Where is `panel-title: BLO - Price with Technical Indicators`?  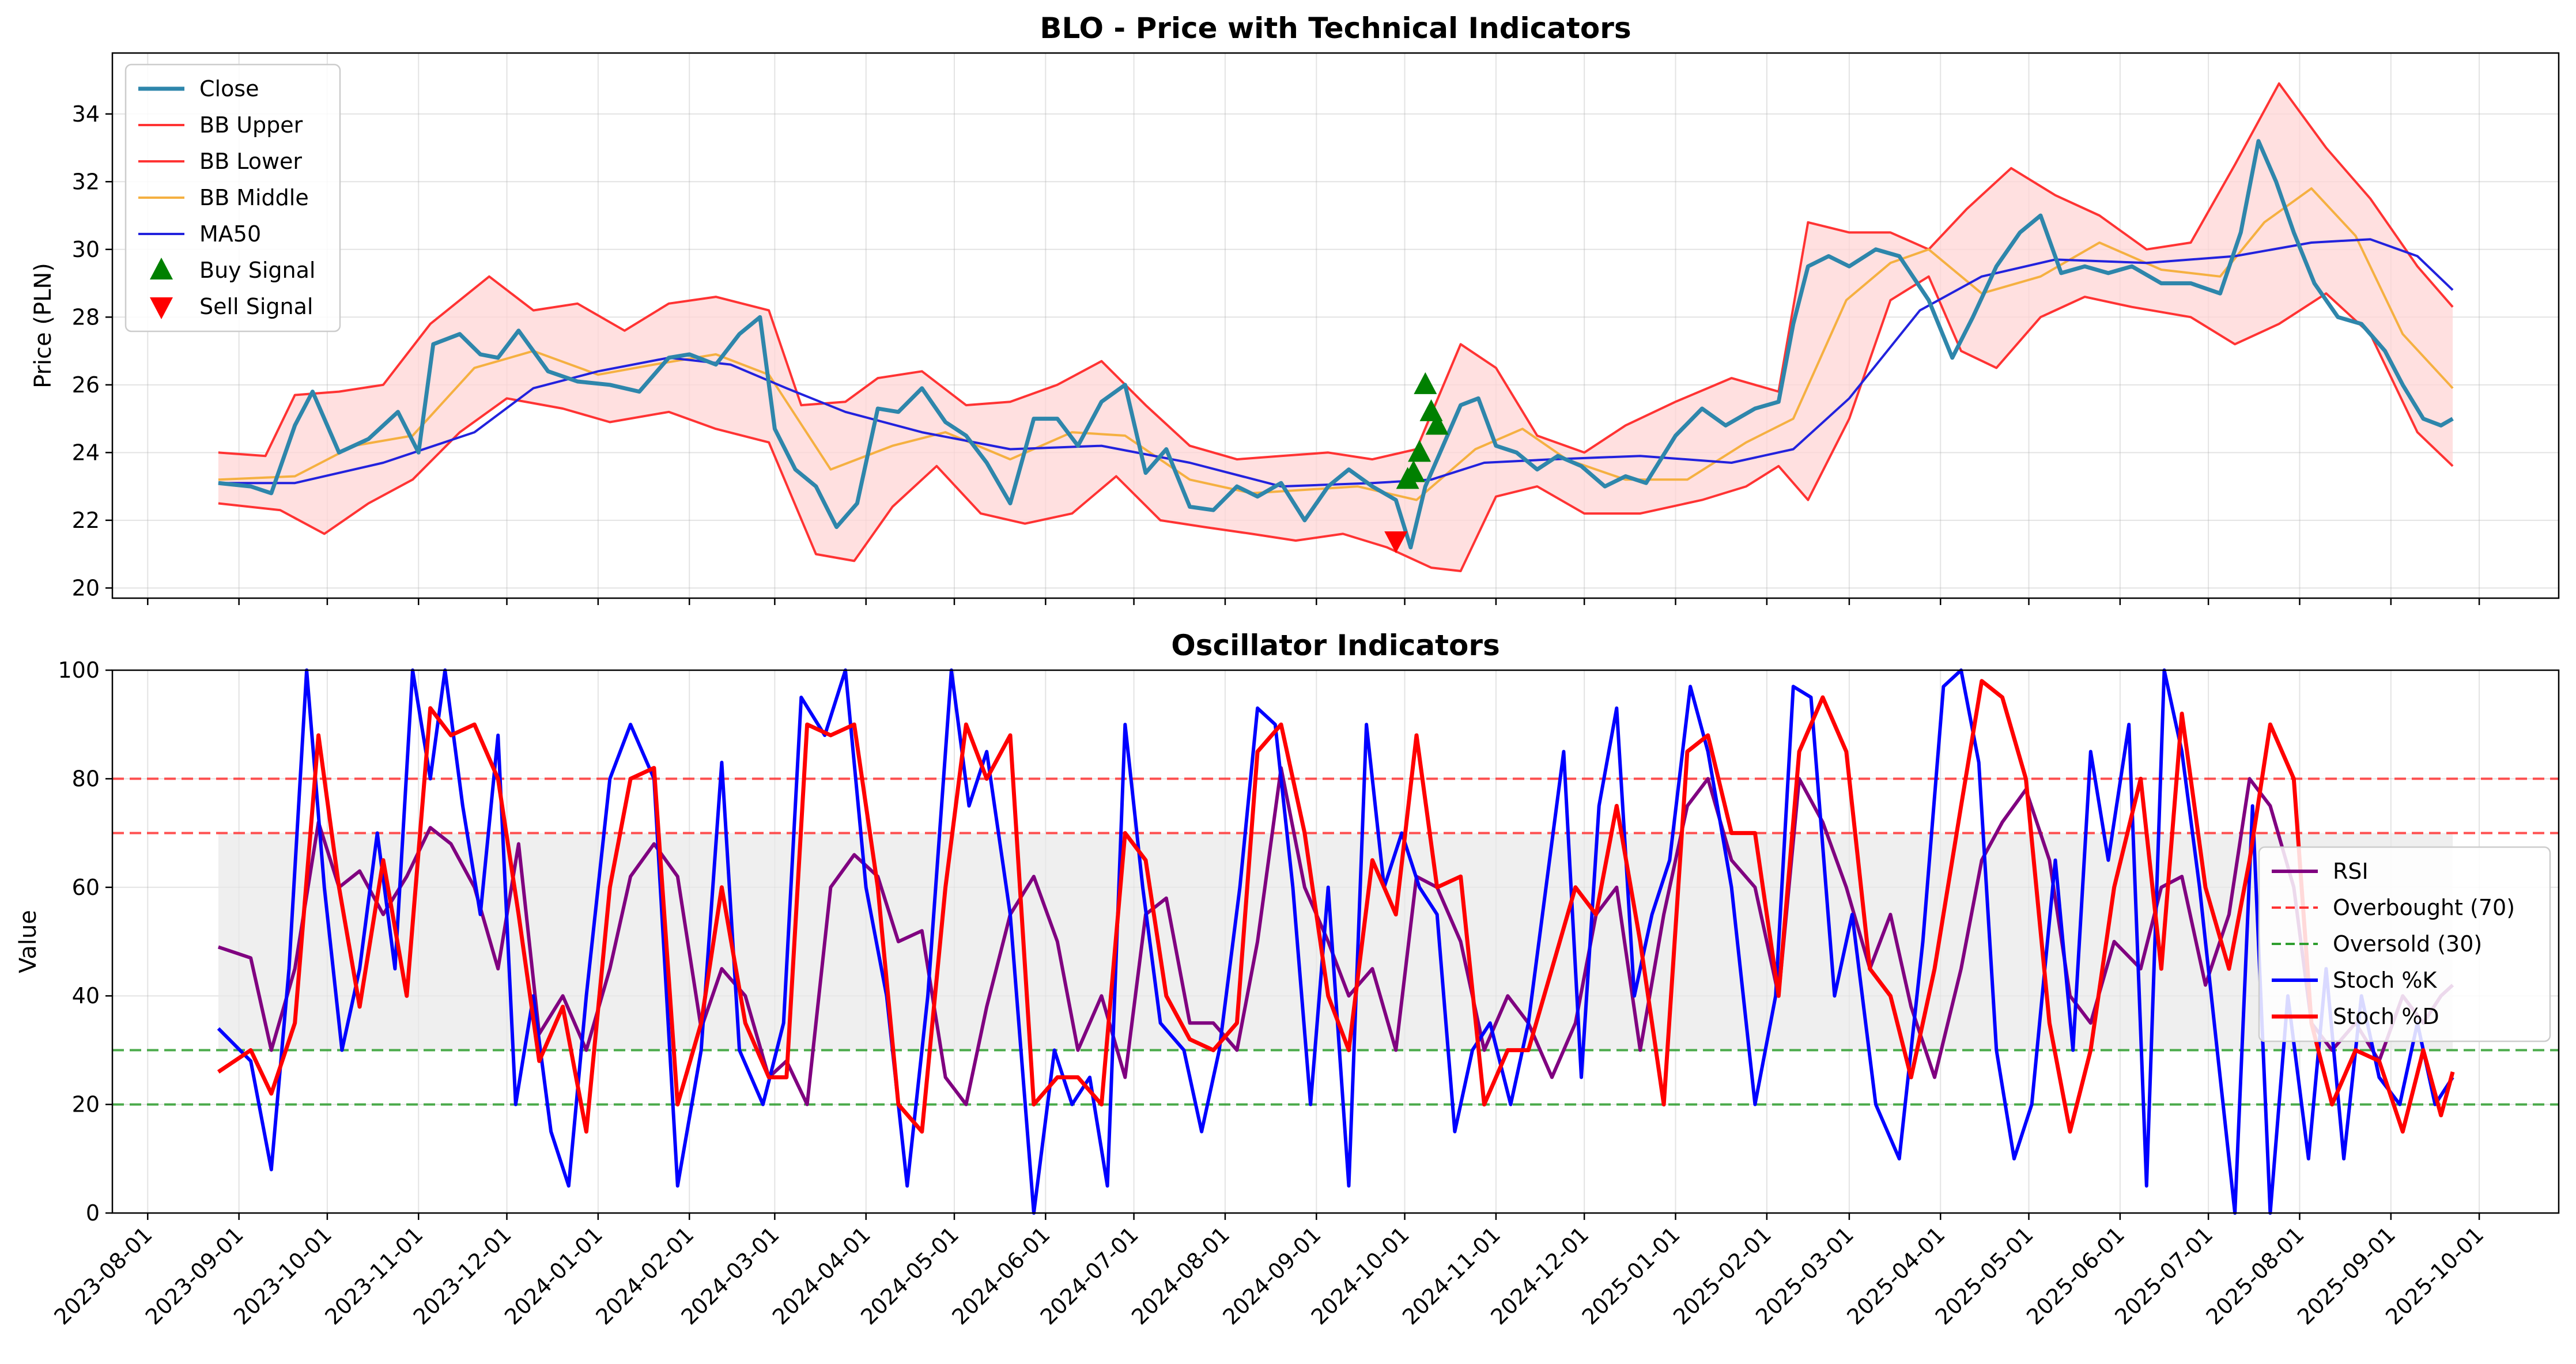 panel-title: BLO - Price with Technical Indicators is located at coordinates (1335, 28).